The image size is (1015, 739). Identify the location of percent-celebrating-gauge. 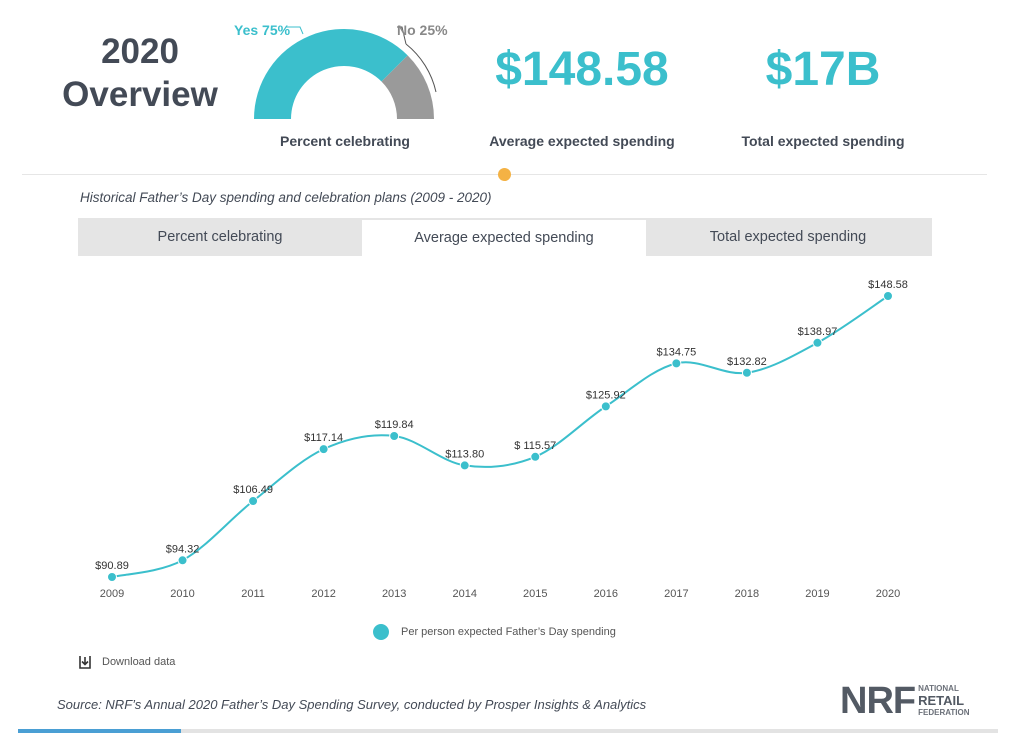
(345, 73).